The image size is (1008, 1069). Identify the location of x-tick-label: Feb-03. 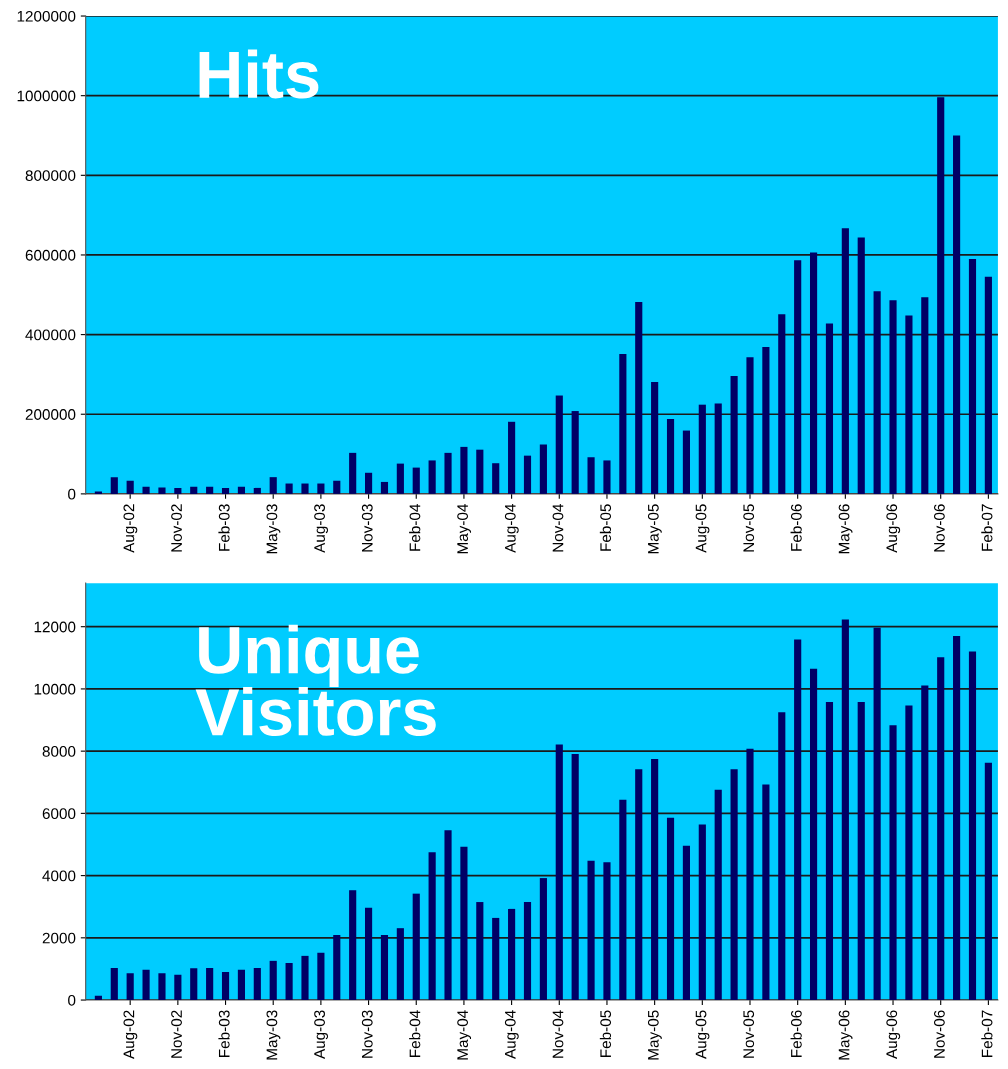
(224, 527).